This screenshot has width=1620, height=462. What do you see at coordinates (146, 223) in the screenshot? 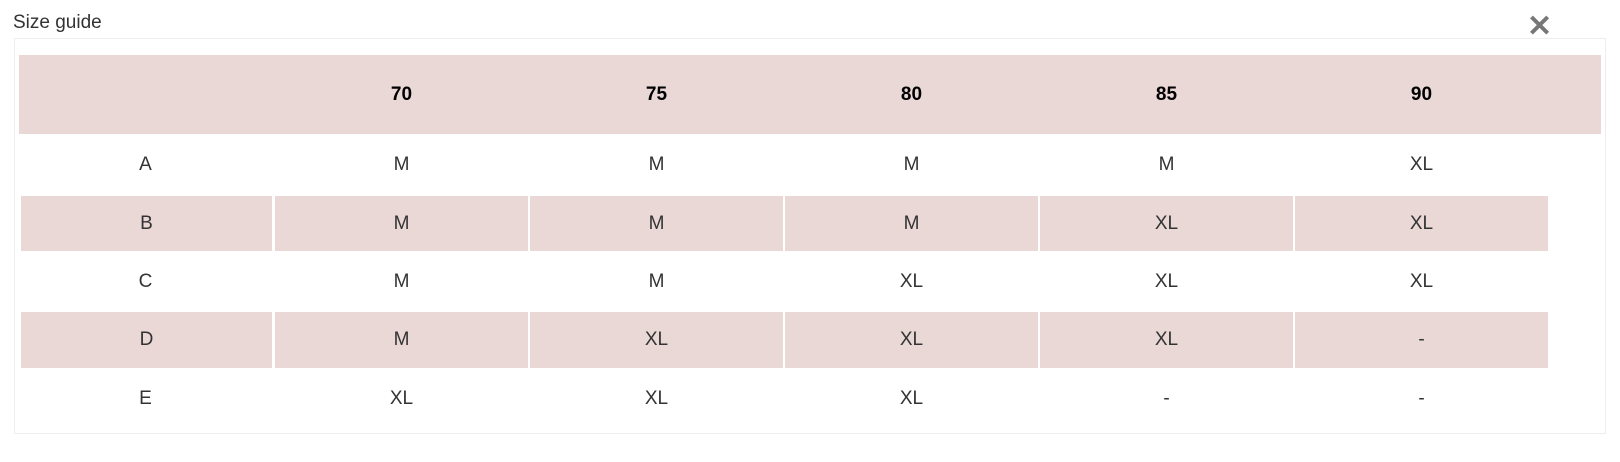
I see `row-header-cell: B` at bounding box center [146, 223].